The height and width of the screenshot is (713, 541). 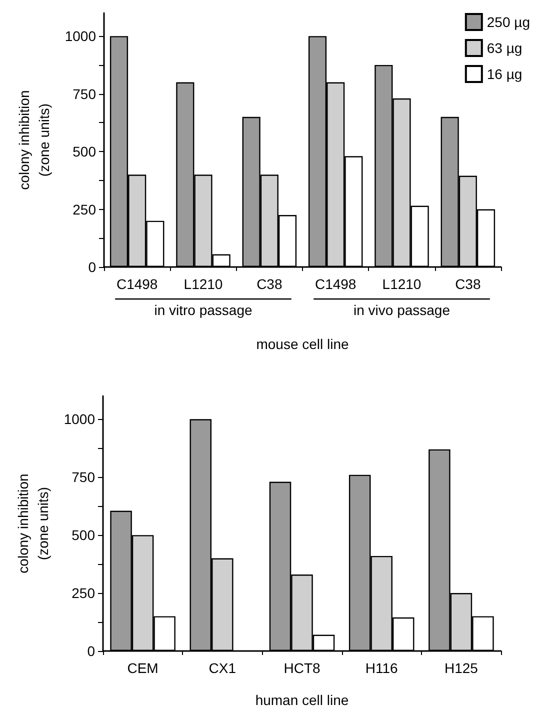 I want to click on x-axis-title: mouse cell line, so click(x=303, y=344).